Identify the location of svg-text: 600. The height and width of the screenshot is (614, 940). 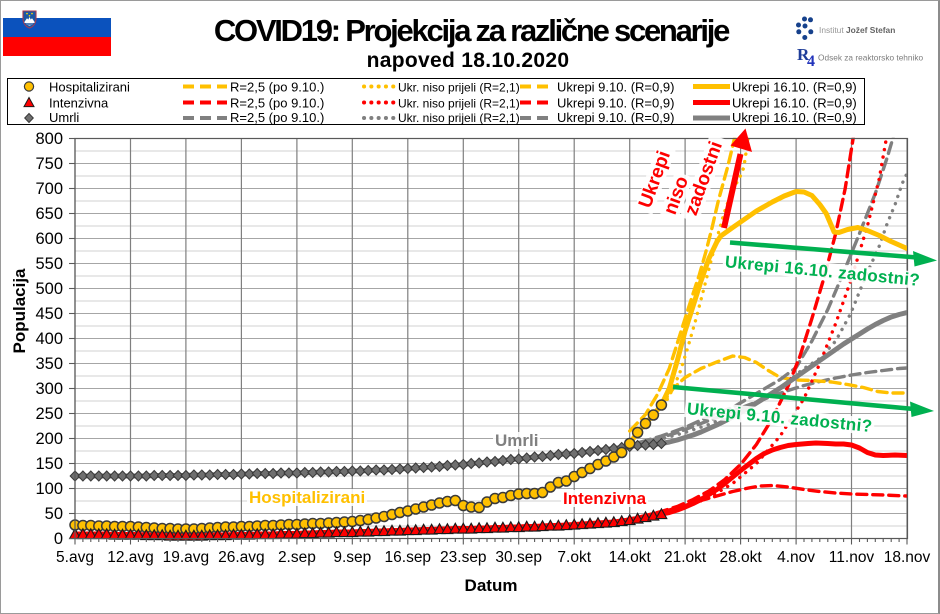
(49, 239).